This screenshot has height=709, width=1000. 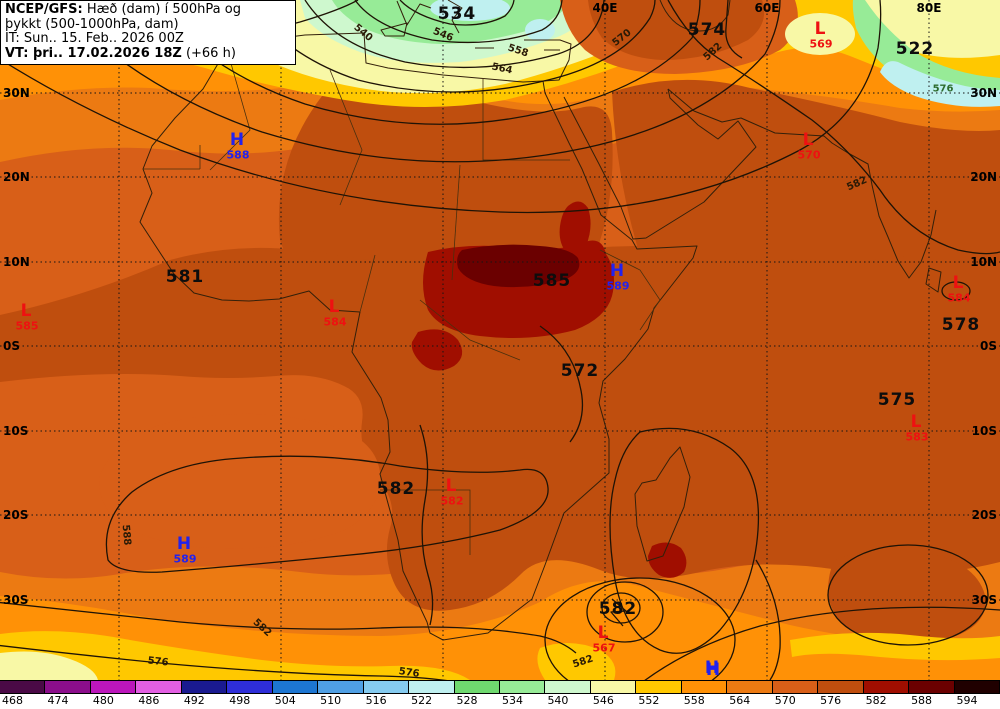 I want to click on title-line-3: IT: Sun.. 15. Feb.. 2026 00Z, so click(x=94, y=38).